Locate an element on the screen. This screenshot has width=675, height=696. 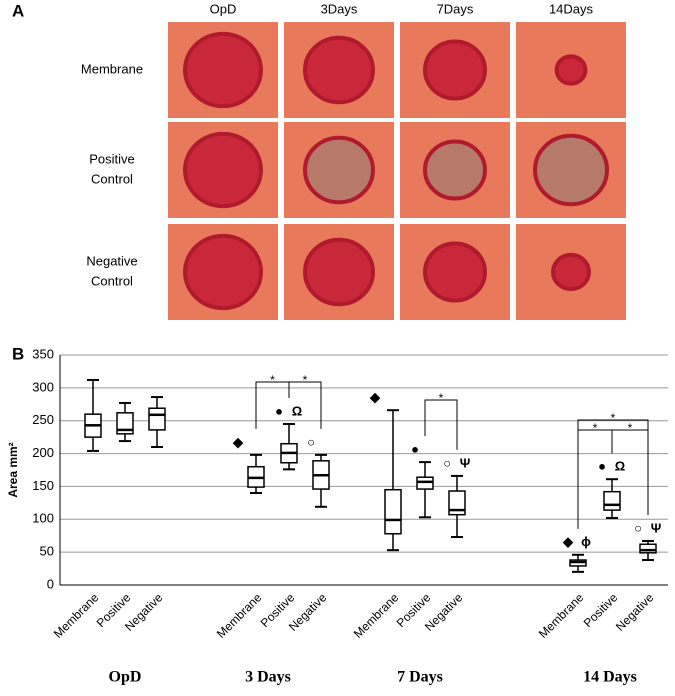
row-label: Membrane is located at coordinates (112, 68).